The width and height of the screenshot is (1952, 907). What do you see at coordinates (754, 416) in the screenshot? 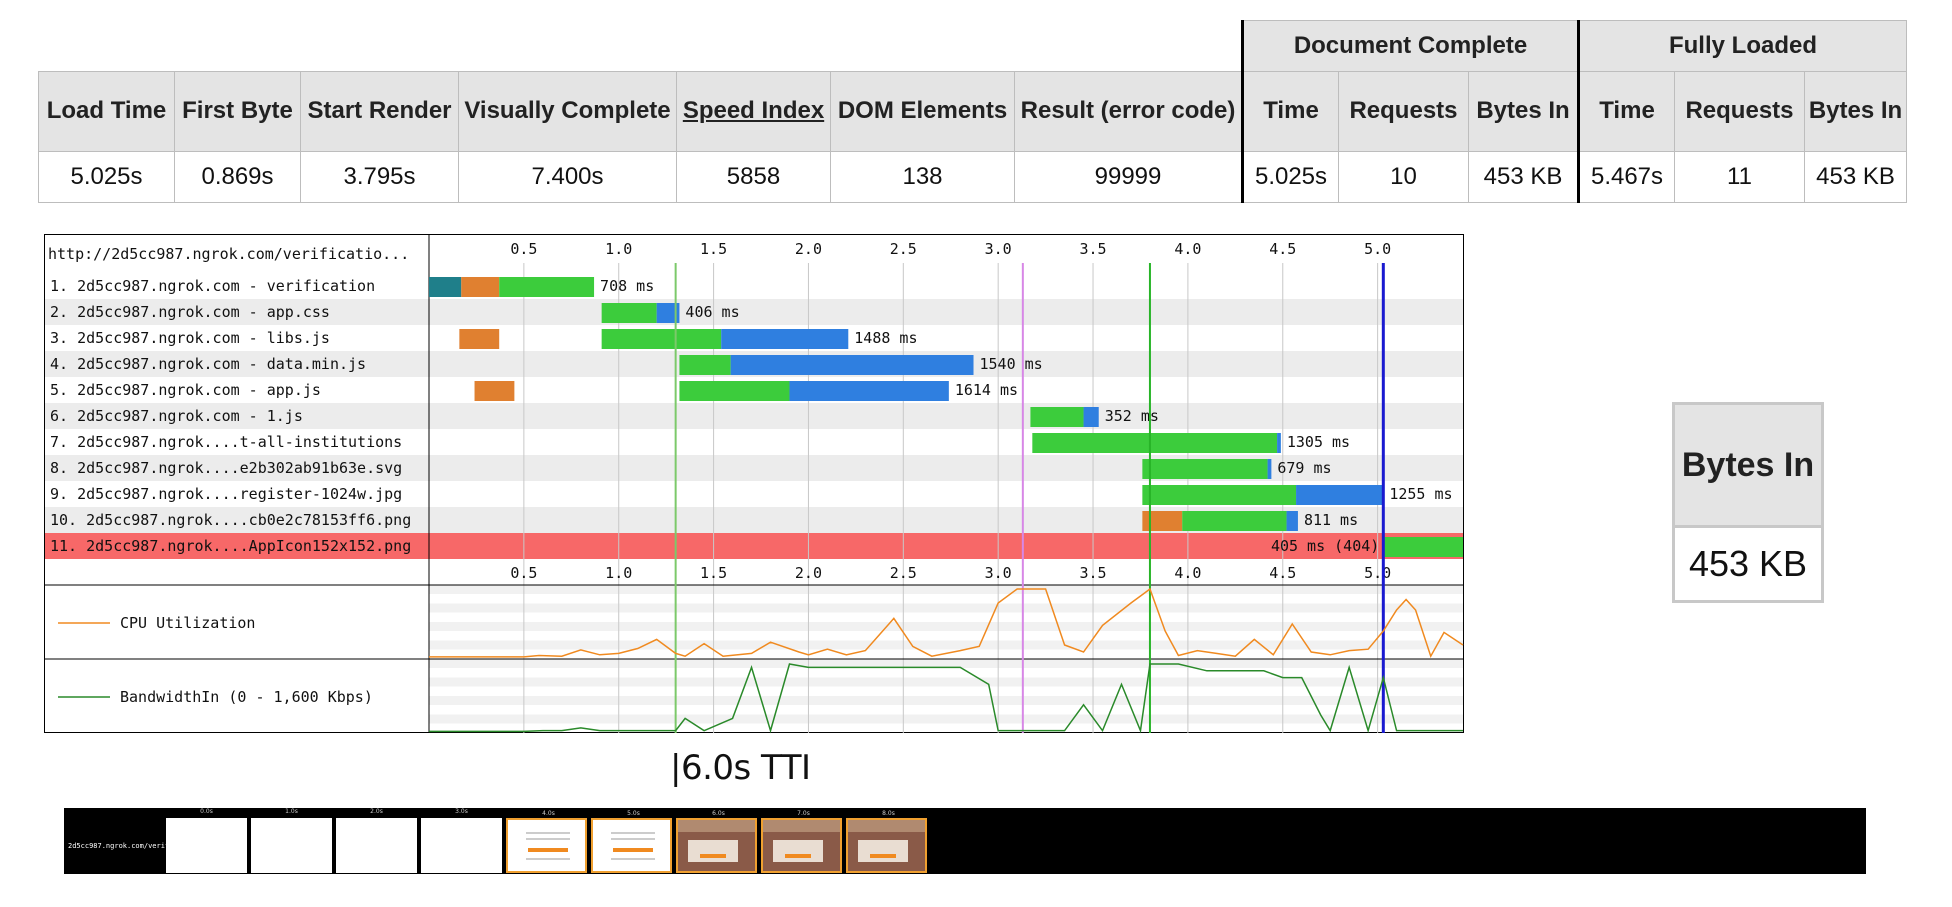
I see `alt-row-bg` at bounding box center [754, 416].